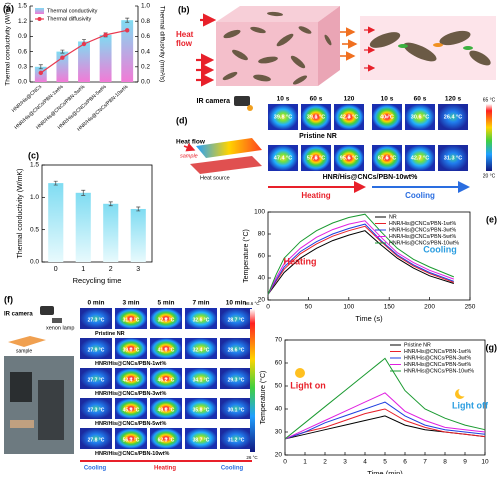 This screenshot has width=500, height=479. I want to click on temperature-label: 27.8 °C, so click(96, 440).